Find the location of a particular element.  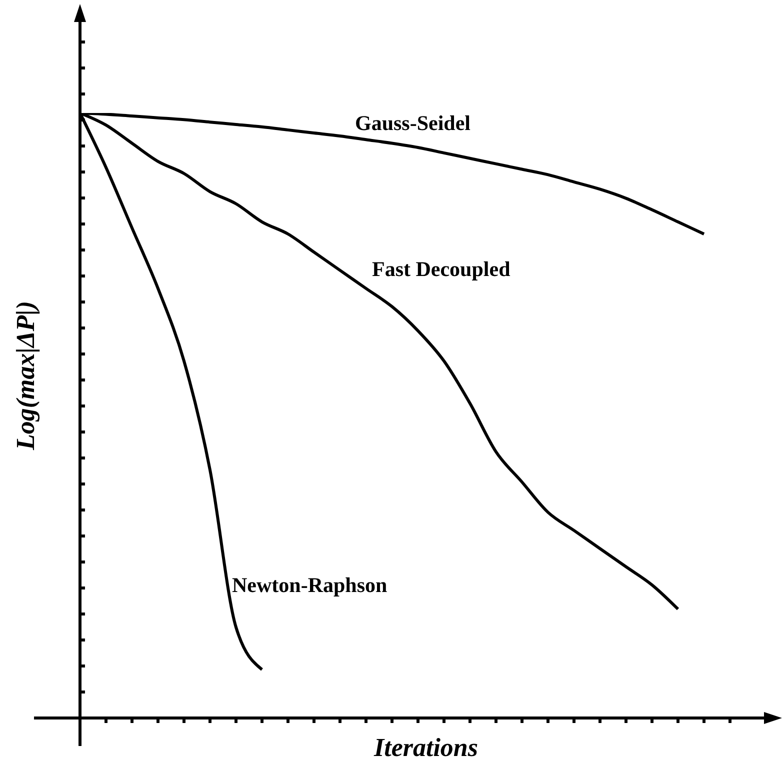

series-label: Gauss-Seidel is located at coordinates (413, 123).